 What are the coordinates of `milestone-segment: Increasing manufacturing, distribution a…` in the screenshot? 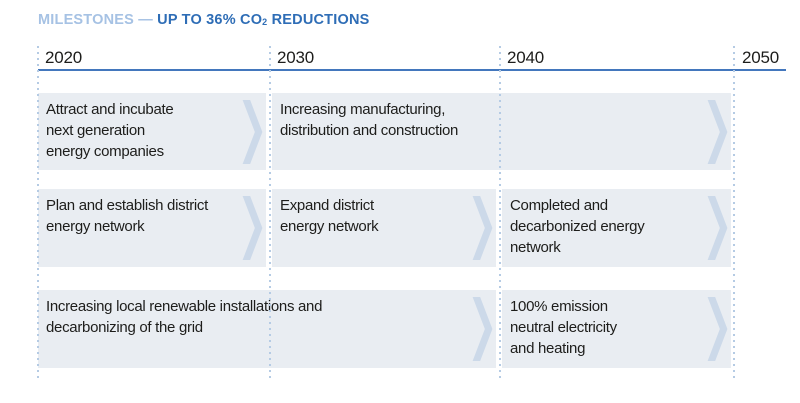 It's located at (501, 131).